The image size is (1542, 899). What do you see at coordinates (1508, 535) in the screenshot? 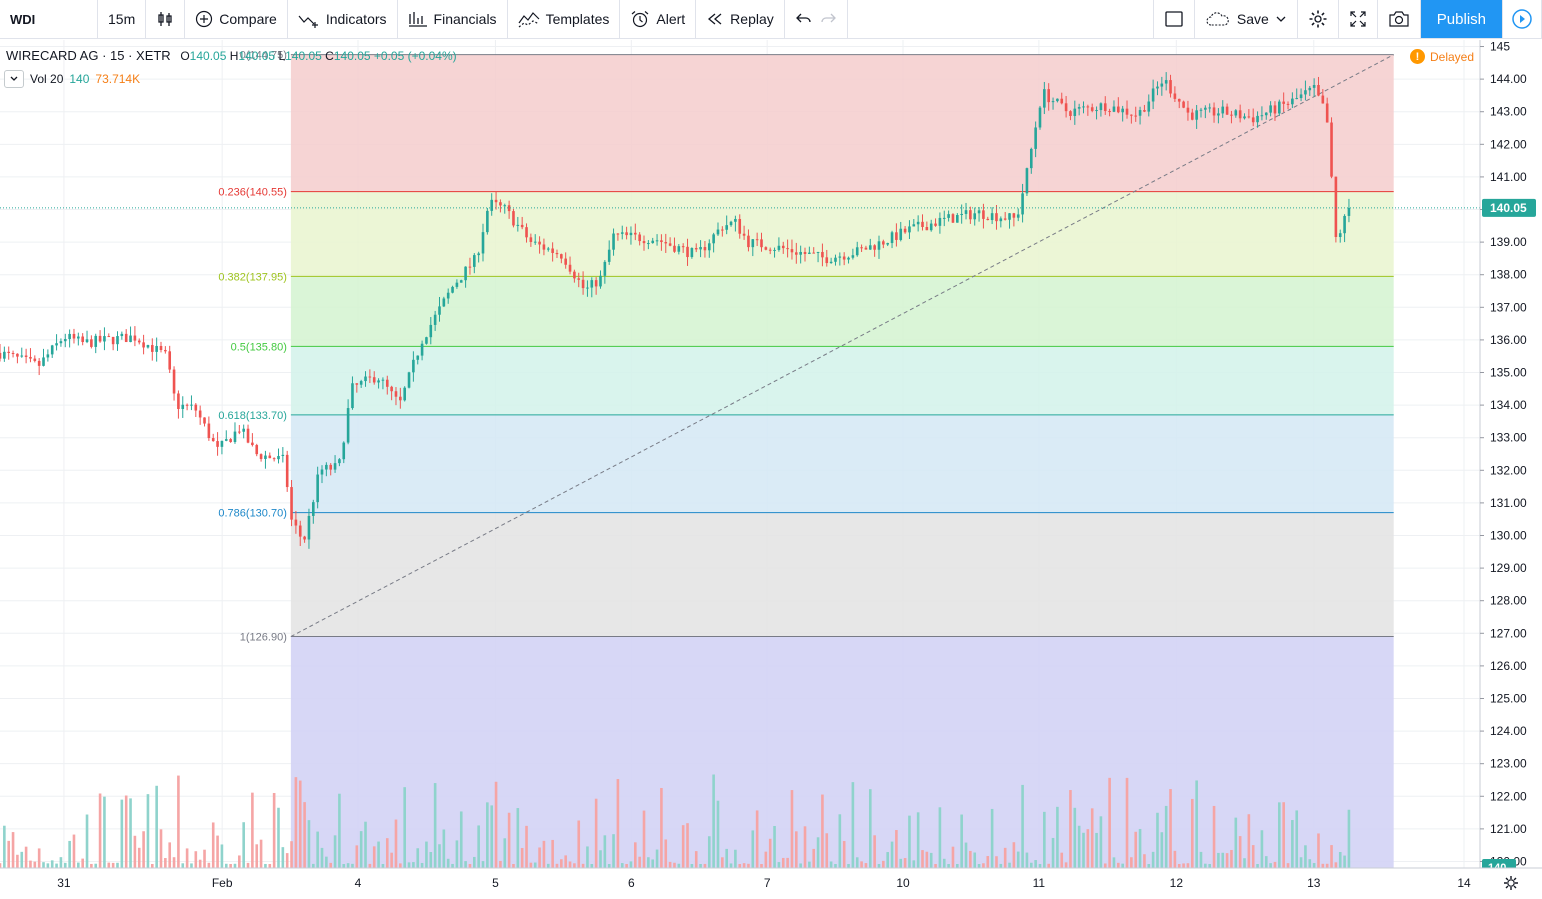
I see `price-tick-label: 130.00` at bounding box center [1508, 535].